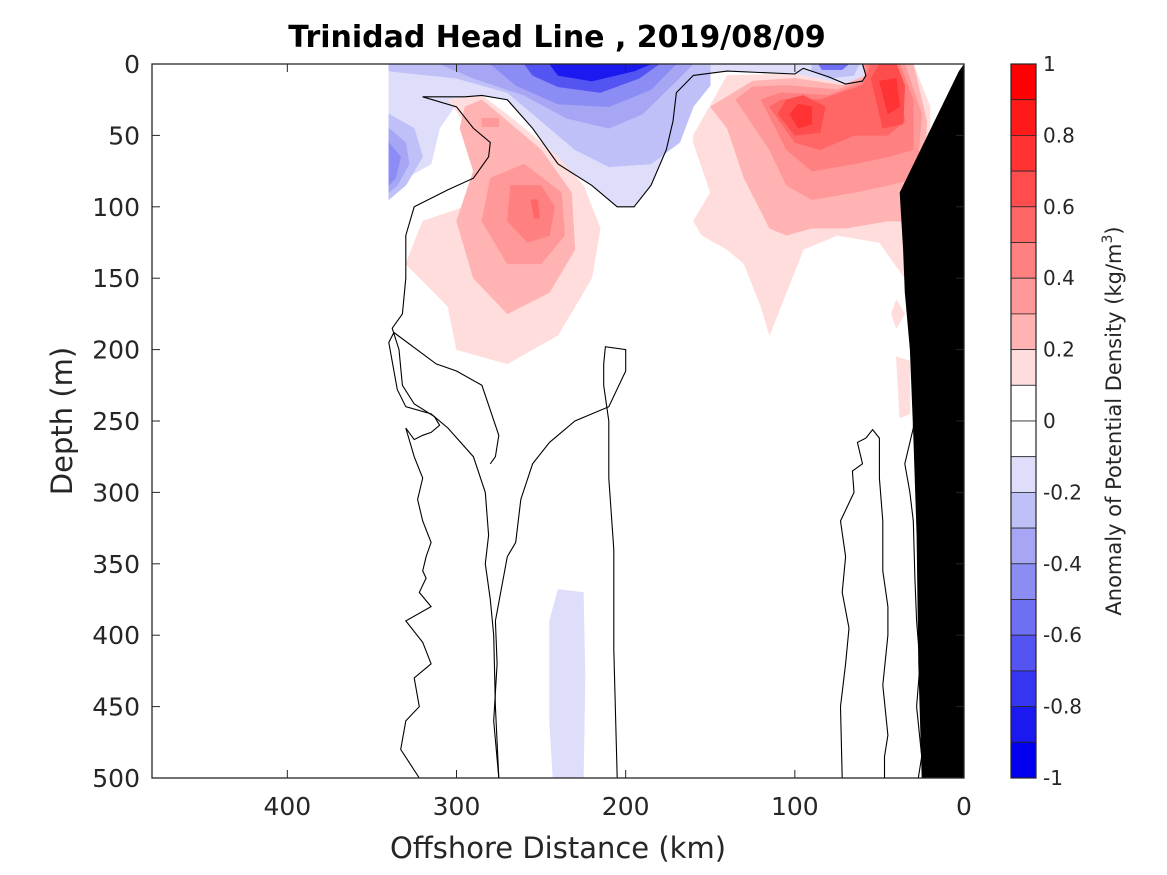  Describe the element at coordinates (457, 806) in the screenshot. I see `x-tick-label: 300` at that location.